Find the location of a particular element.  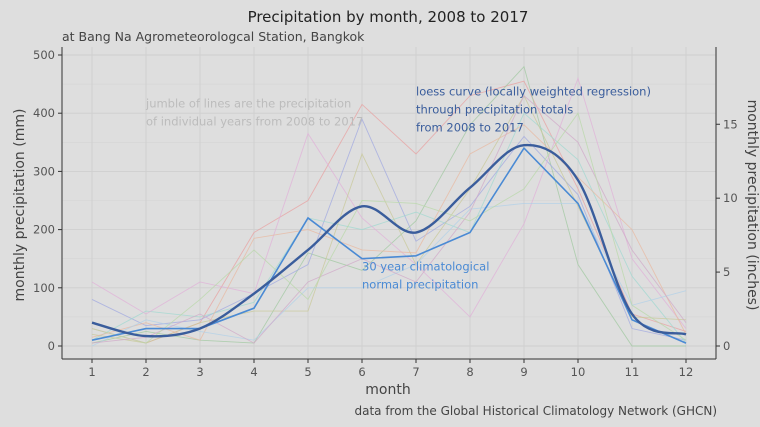

x-tick-label: 7 is located at coordinates (415, 372).